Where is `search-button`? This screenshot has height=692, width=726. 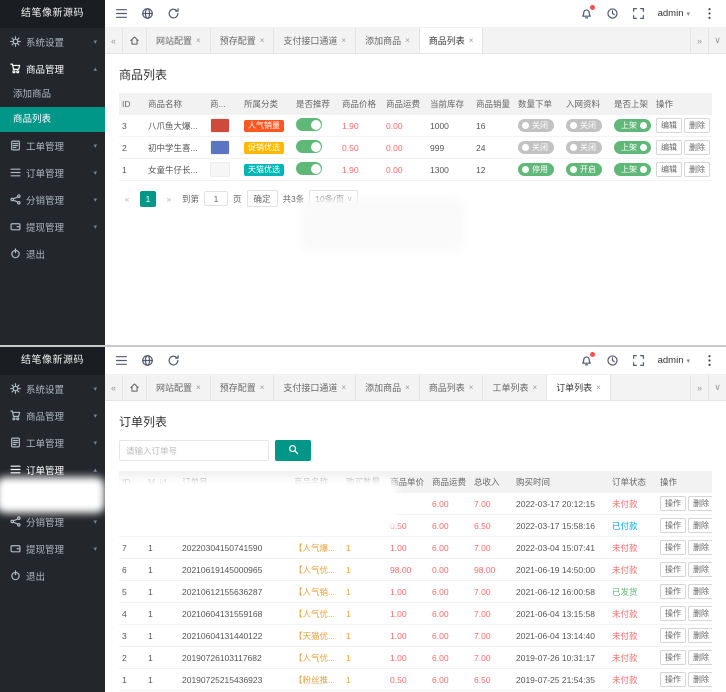
search-button is located at coordinates (293, 450).